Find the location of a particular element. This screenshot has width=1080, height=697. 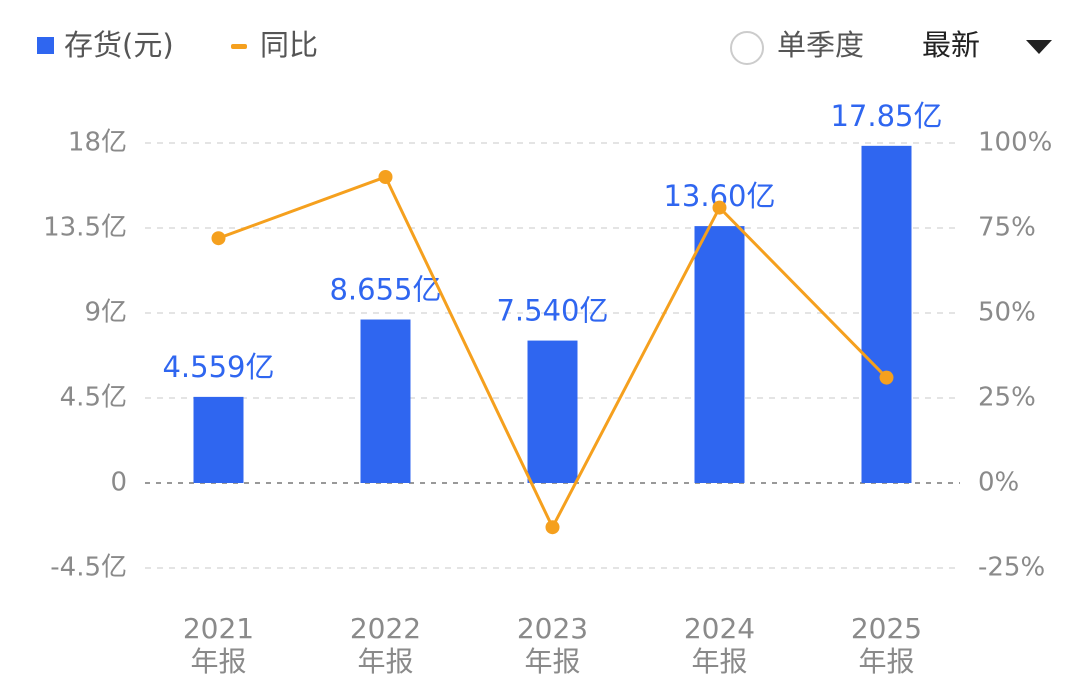

y2-tick-label: 0% is located at coordinates (998, 483).